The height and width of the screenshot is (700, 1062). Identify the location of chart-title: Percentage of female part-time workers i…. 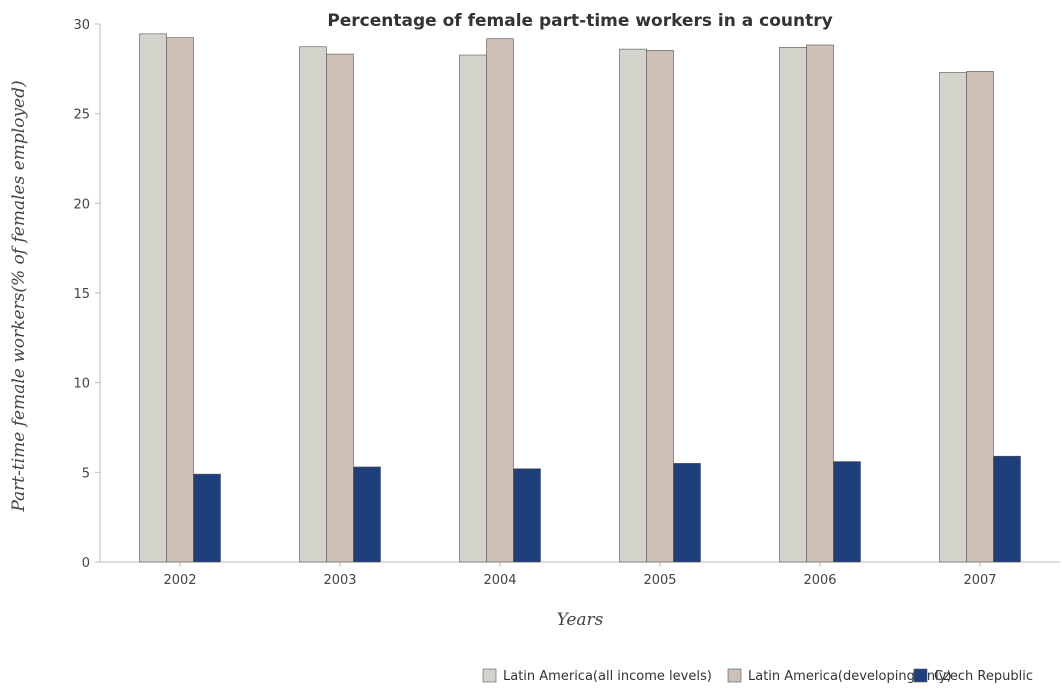
(579, 21).